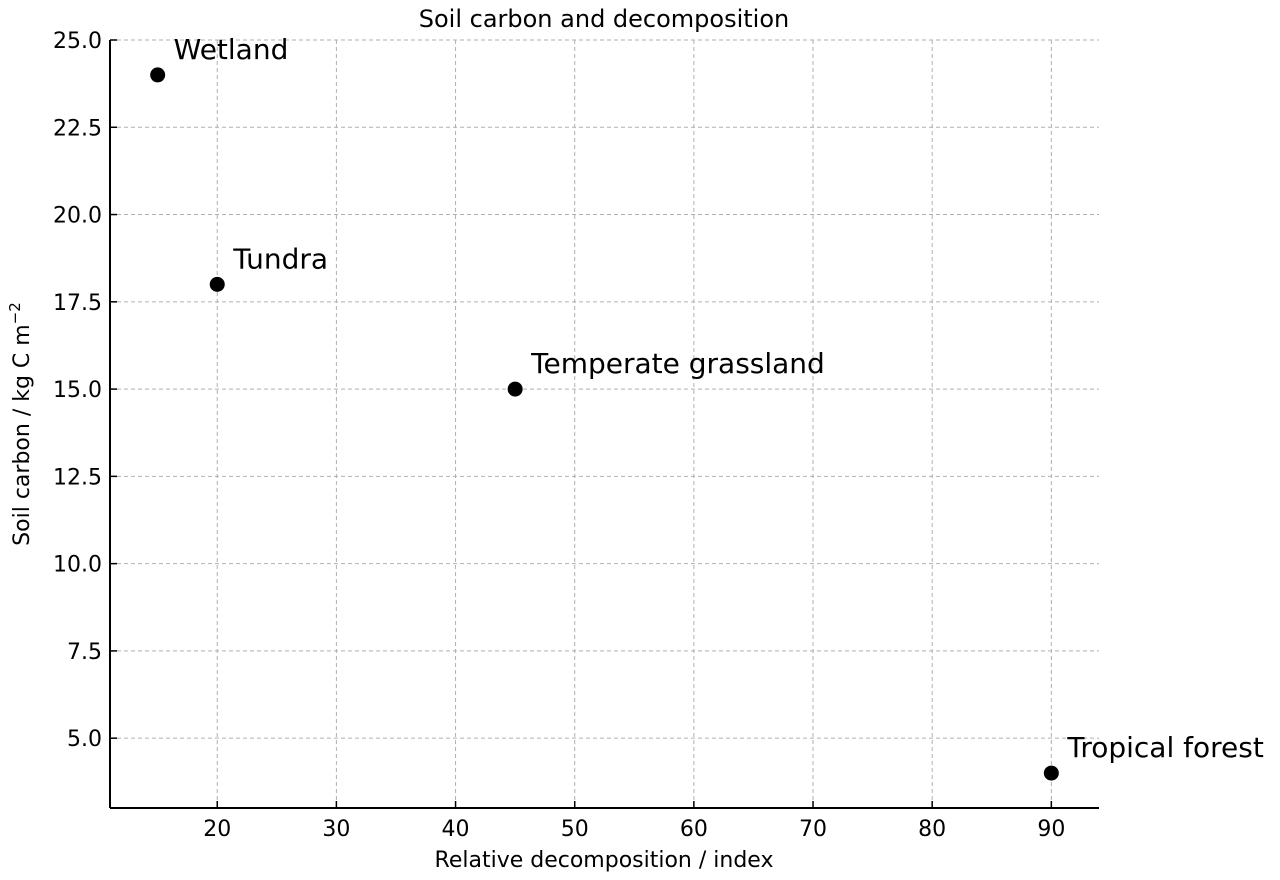 The image size is (1280, 880). What do you see at coordinates (604, 860) in the screenshot?
I see `x-axis-label: Relative decomposition / index` at bounding box center [604, 860].